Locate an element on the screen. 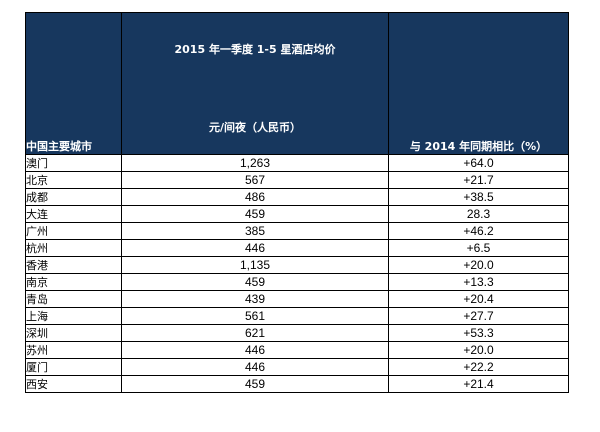  table-row: 青岛 439 +20.4 is located at coordinates (297, 299).